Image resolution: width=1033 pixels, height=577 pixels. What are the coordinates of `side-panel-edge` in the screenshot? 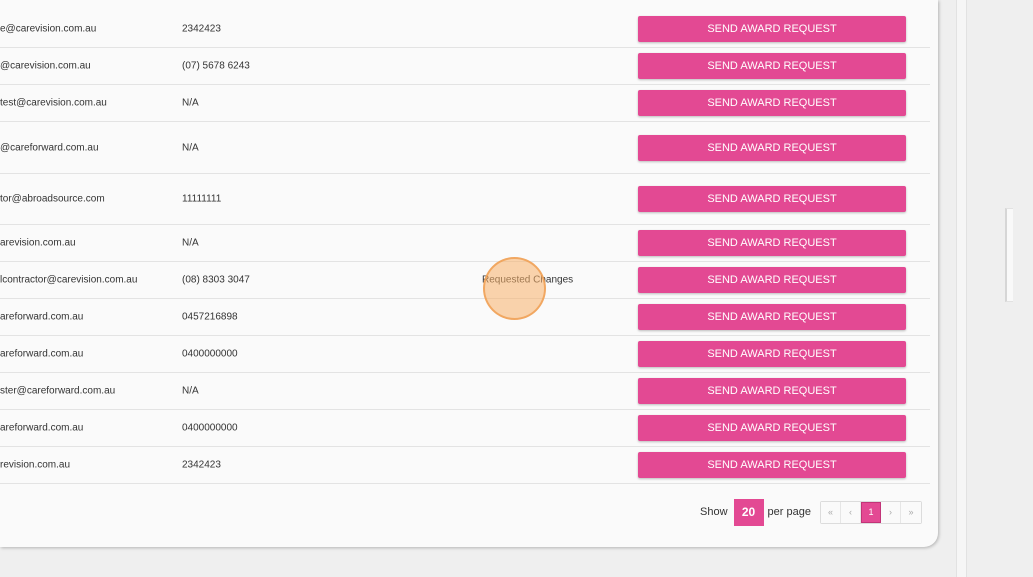 It's located at (1009, 255).